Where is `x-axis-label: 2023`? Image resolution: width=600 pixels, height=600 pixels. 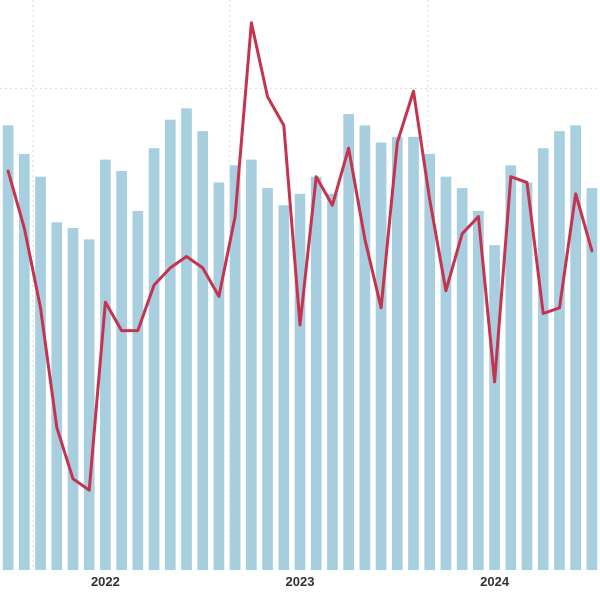
x-axis-label: 2023 is located at coordinates (300, 581).